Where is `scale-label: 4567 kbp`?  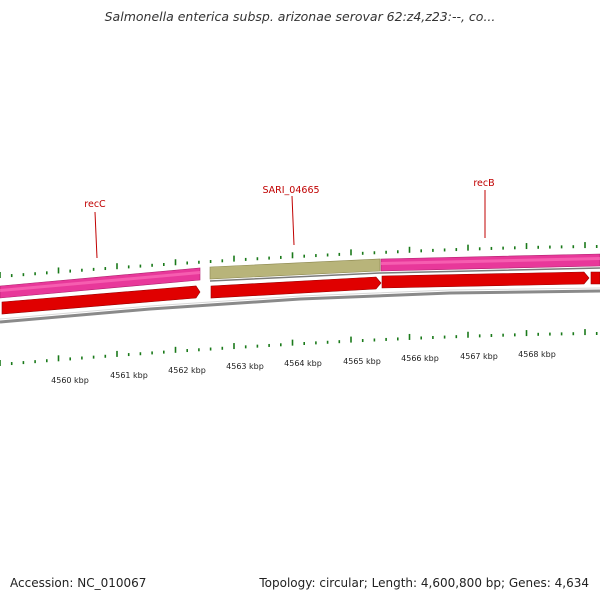 scale-label: 4567 kbp is located at coordinates (479, 356).